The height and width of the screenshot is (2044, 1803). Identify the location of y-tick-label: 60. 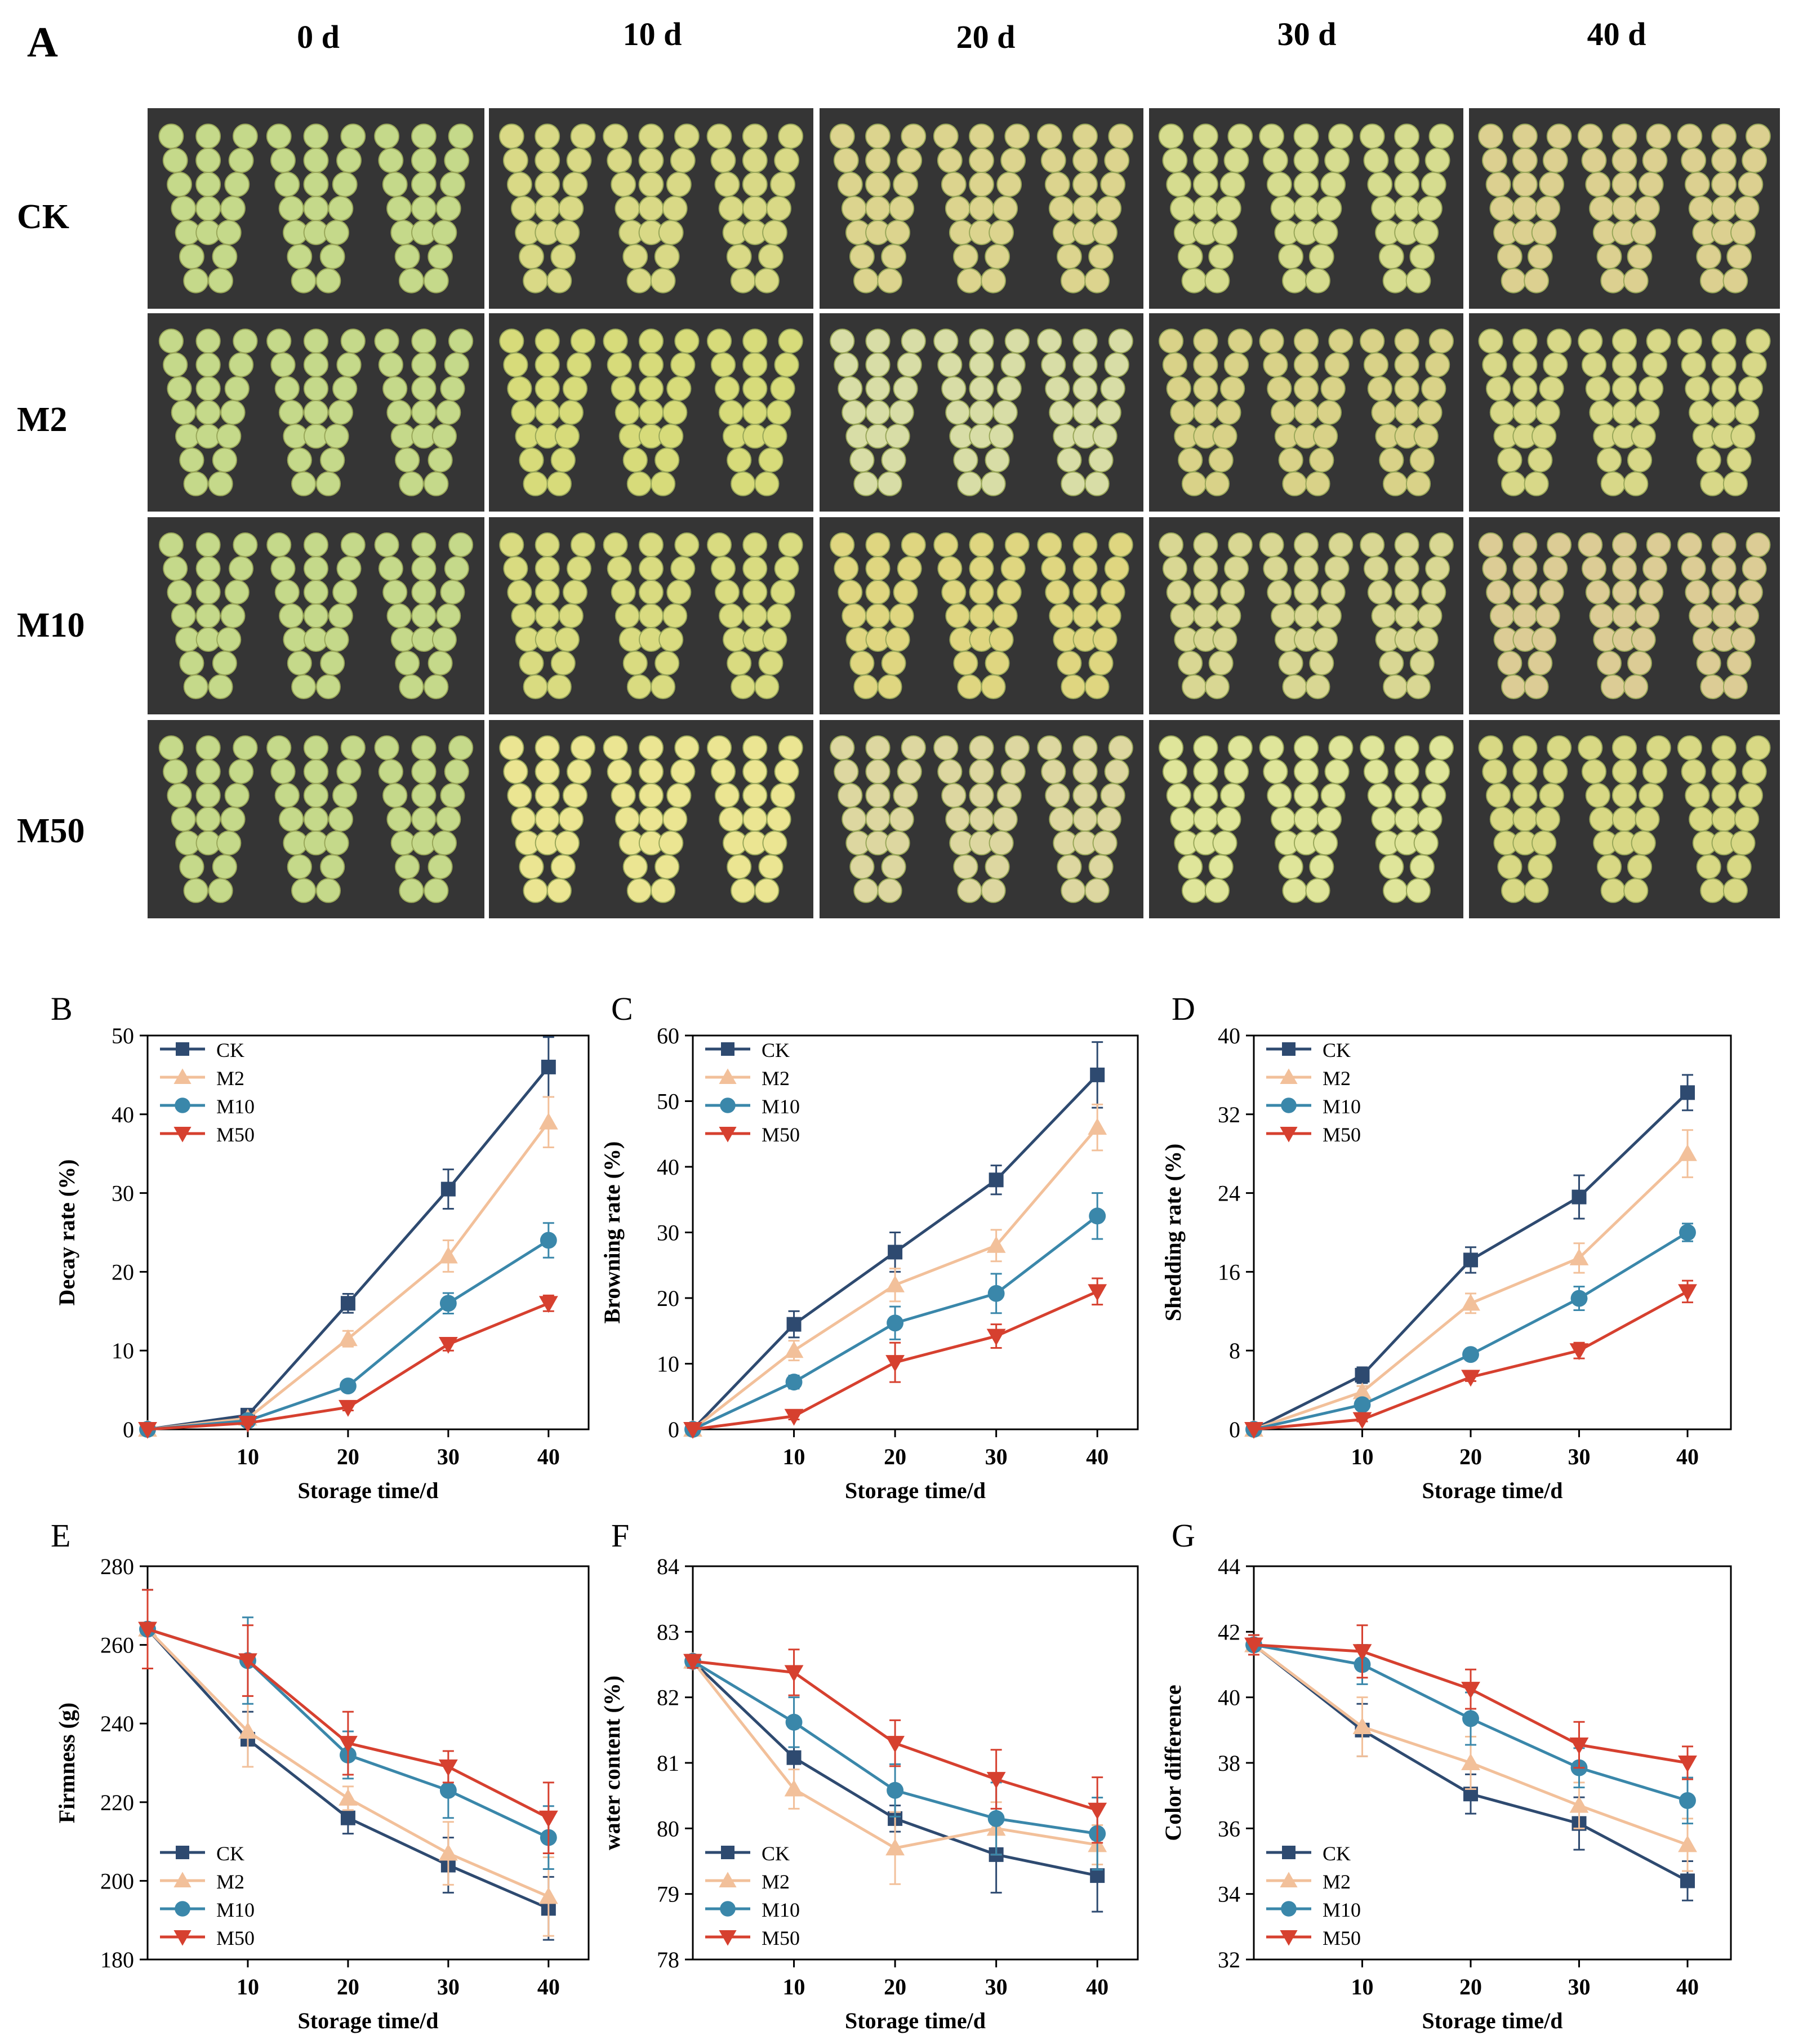
(668, 1035).